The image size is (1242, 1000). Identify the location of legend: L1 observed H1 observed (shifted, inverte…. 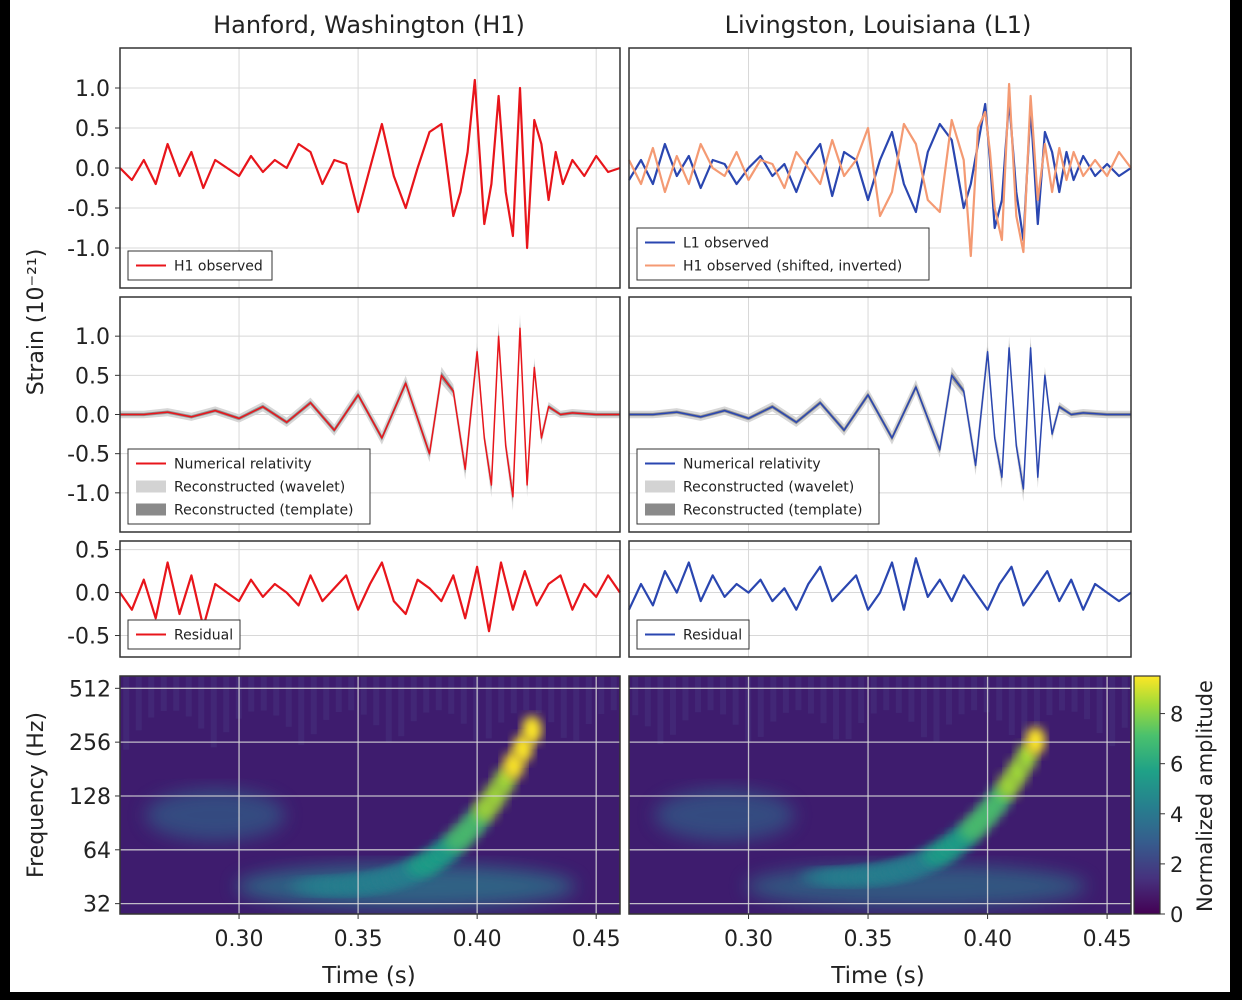
(783, 254).